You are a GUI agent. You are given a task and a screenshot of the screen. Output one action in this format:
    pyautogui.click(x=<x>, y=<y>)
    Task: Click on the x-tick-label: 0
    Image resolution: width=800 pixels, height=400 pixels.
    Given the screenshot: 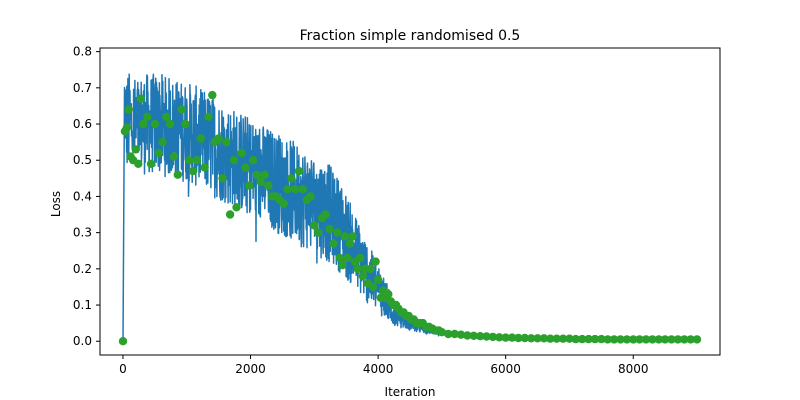 What is the action you would take?
    pyautogui.click(x=123, y=369)
    